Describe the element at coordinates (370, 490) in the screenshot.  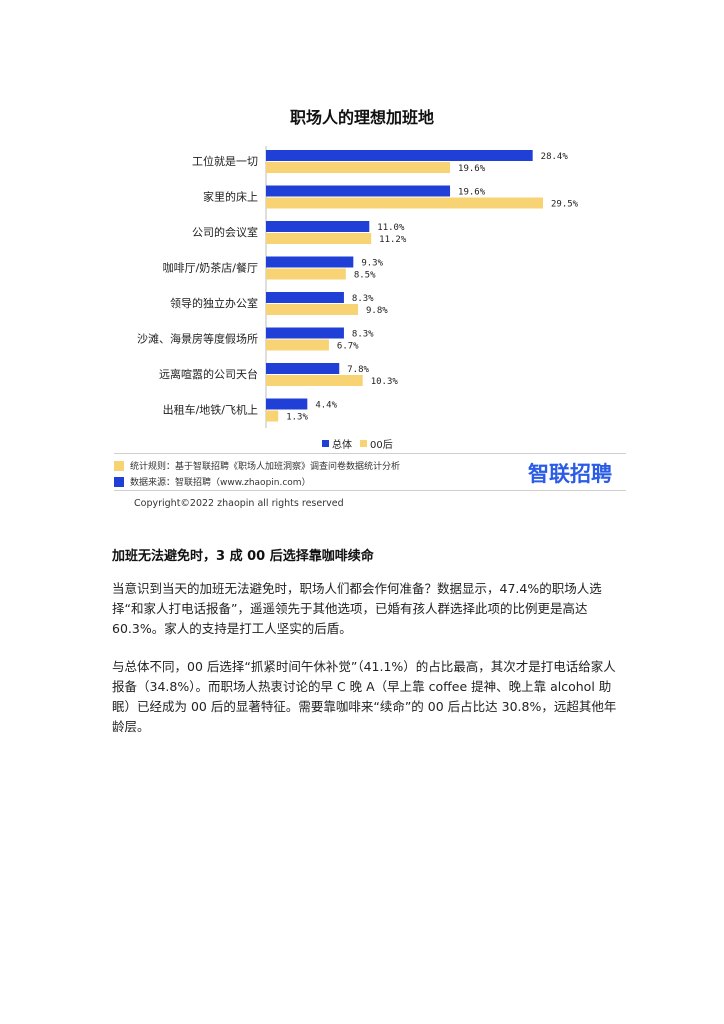
I see `footer-divider-bottom` at that location.